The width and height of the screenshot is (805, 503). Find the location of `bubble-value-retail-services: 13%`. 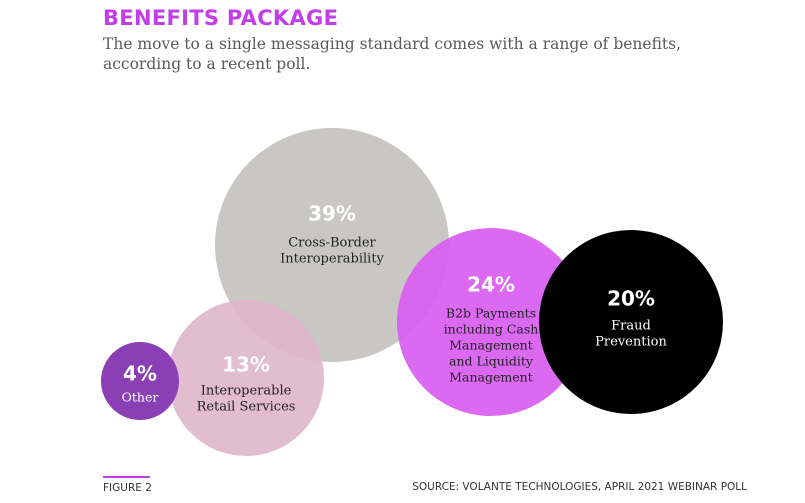

bubble-value-retail-services: 13% is located at coordinates (246, 365).